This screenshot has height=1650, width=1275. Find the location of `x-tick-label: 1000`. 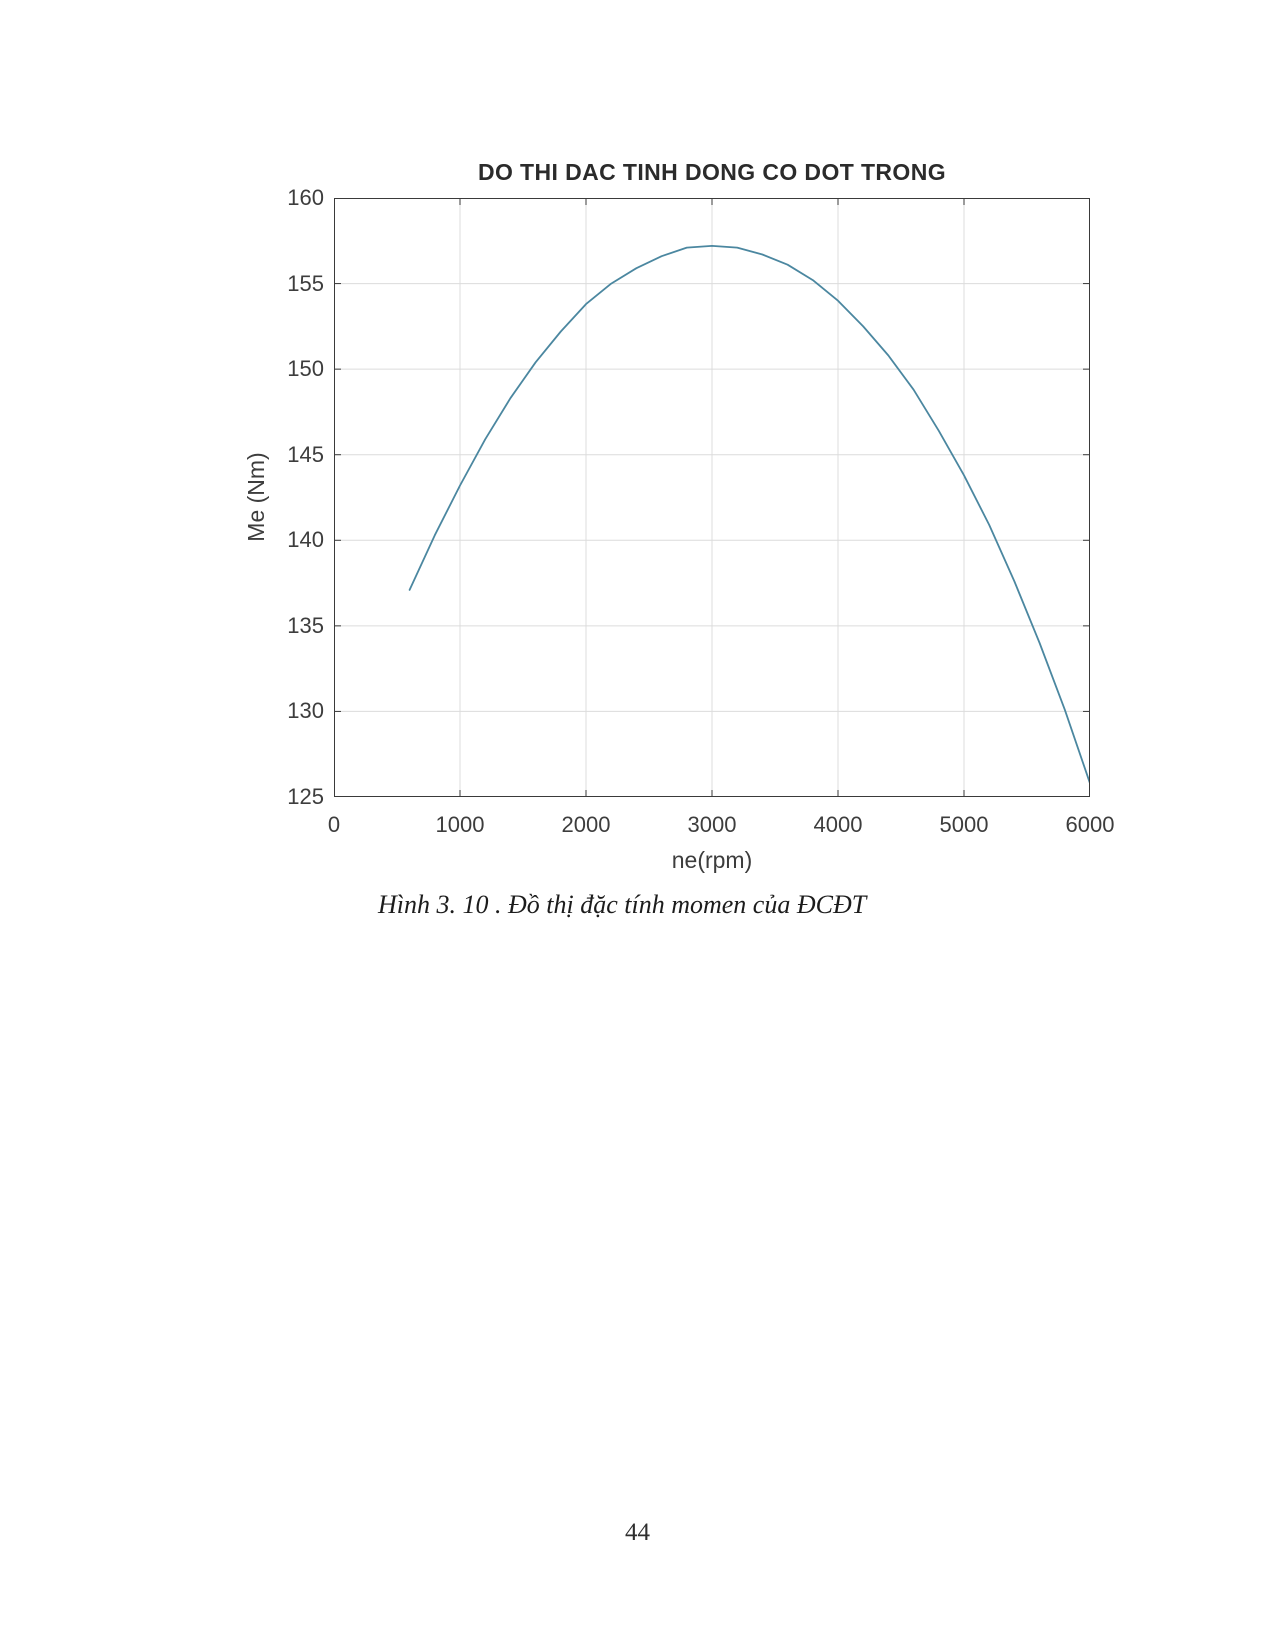

x-tick-label: 1000 is located at coordinates (460, 824).